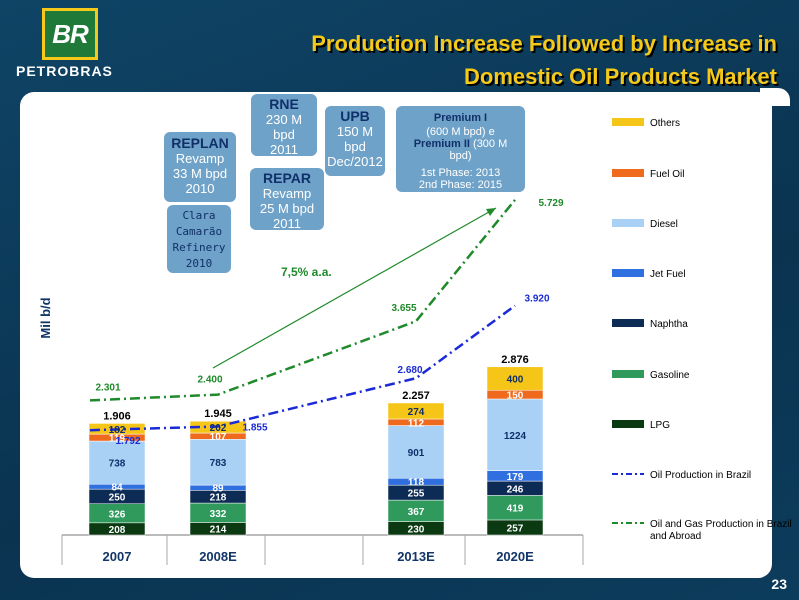  What do you see at coordinates (515, 396) in the screenshot?
I see `bar-value-label: 150` at bounding box center [515, 396].